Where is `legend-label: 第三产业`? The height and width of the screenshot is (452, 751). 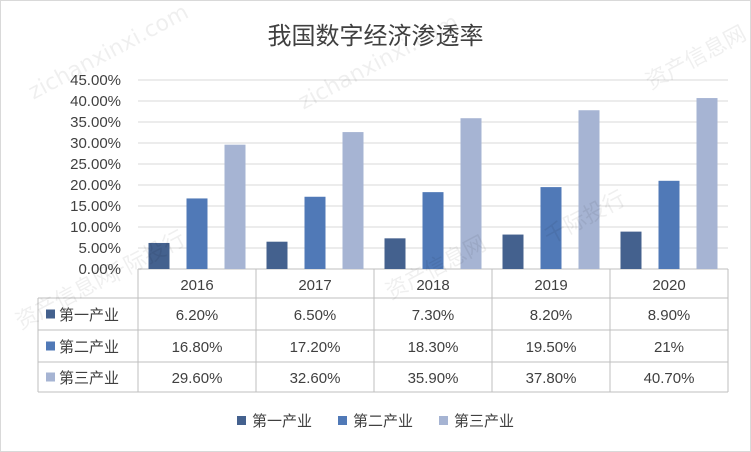
legend-label: 第三产业 is located at coordinates (484, 420).